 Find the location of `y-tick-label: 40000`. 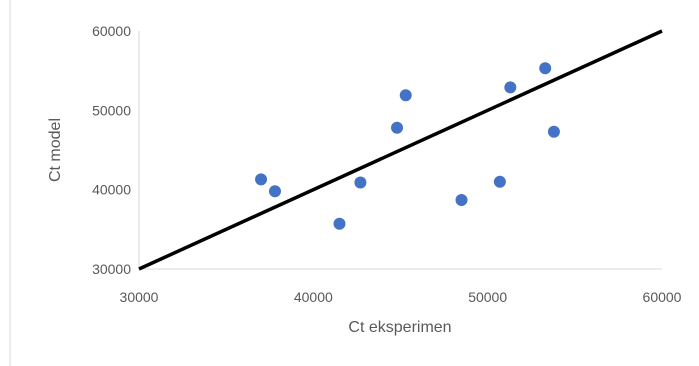

y-tick-label: 40000 is located at coordinates (111, 190).